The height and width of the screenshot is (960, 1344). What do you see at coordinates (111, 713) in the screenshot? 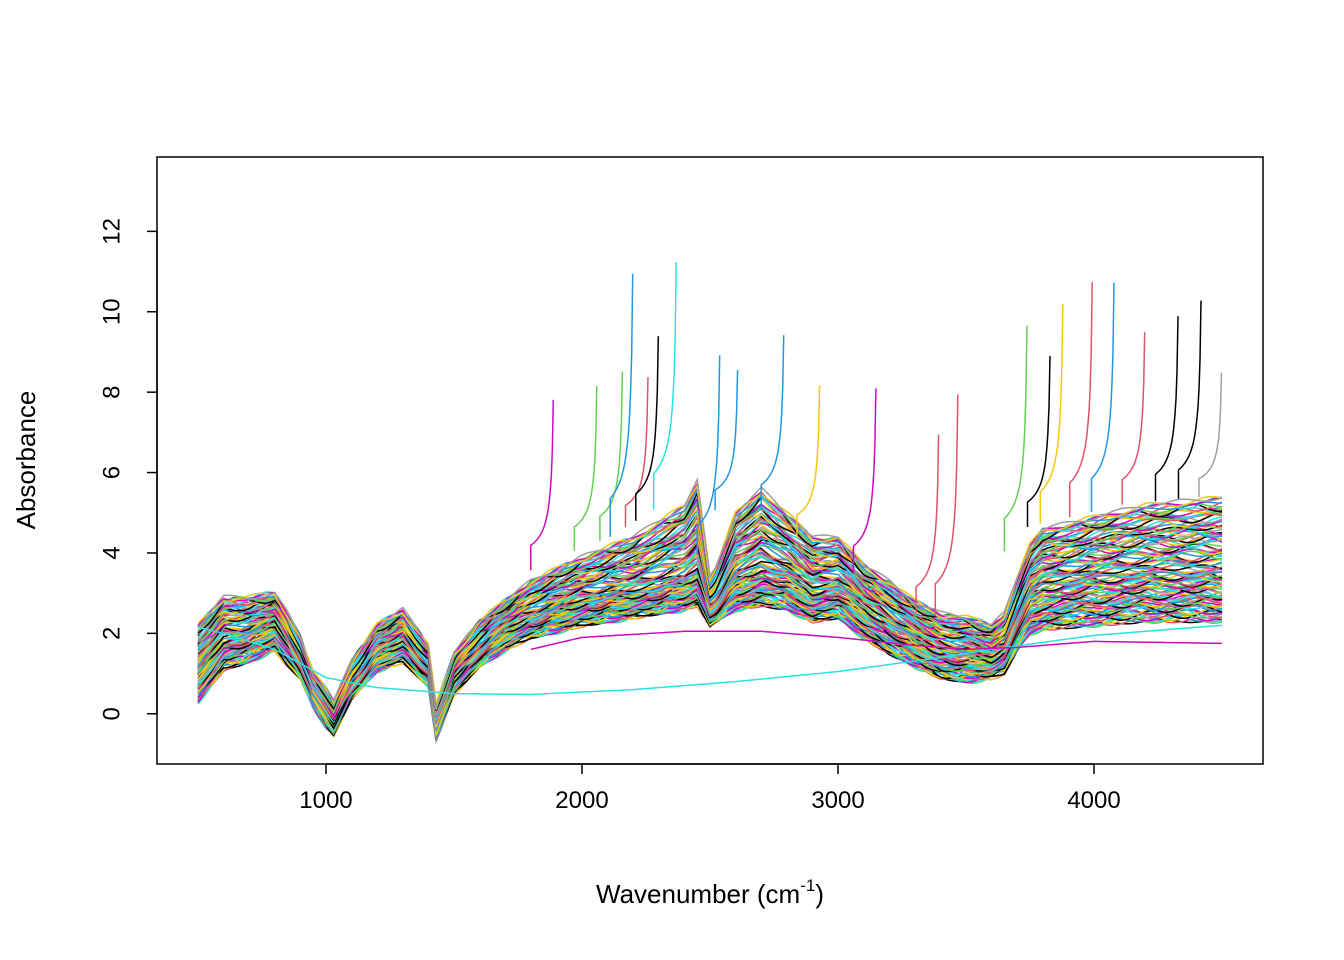
I see `y-tick-label: 0` at bounding box center [111, 713].